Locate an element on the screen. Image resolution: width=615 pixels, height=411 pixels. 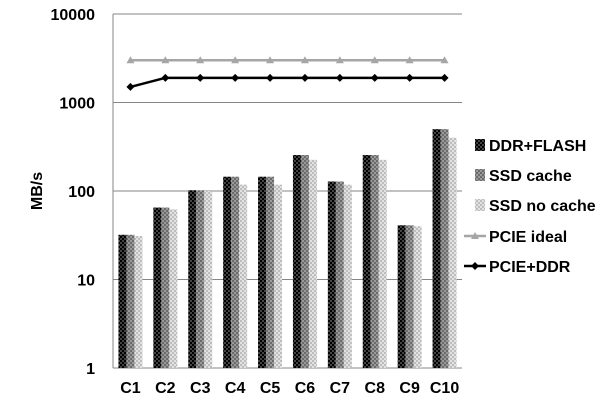
y-tick-label: 100 is located at coordinates (81, 192).